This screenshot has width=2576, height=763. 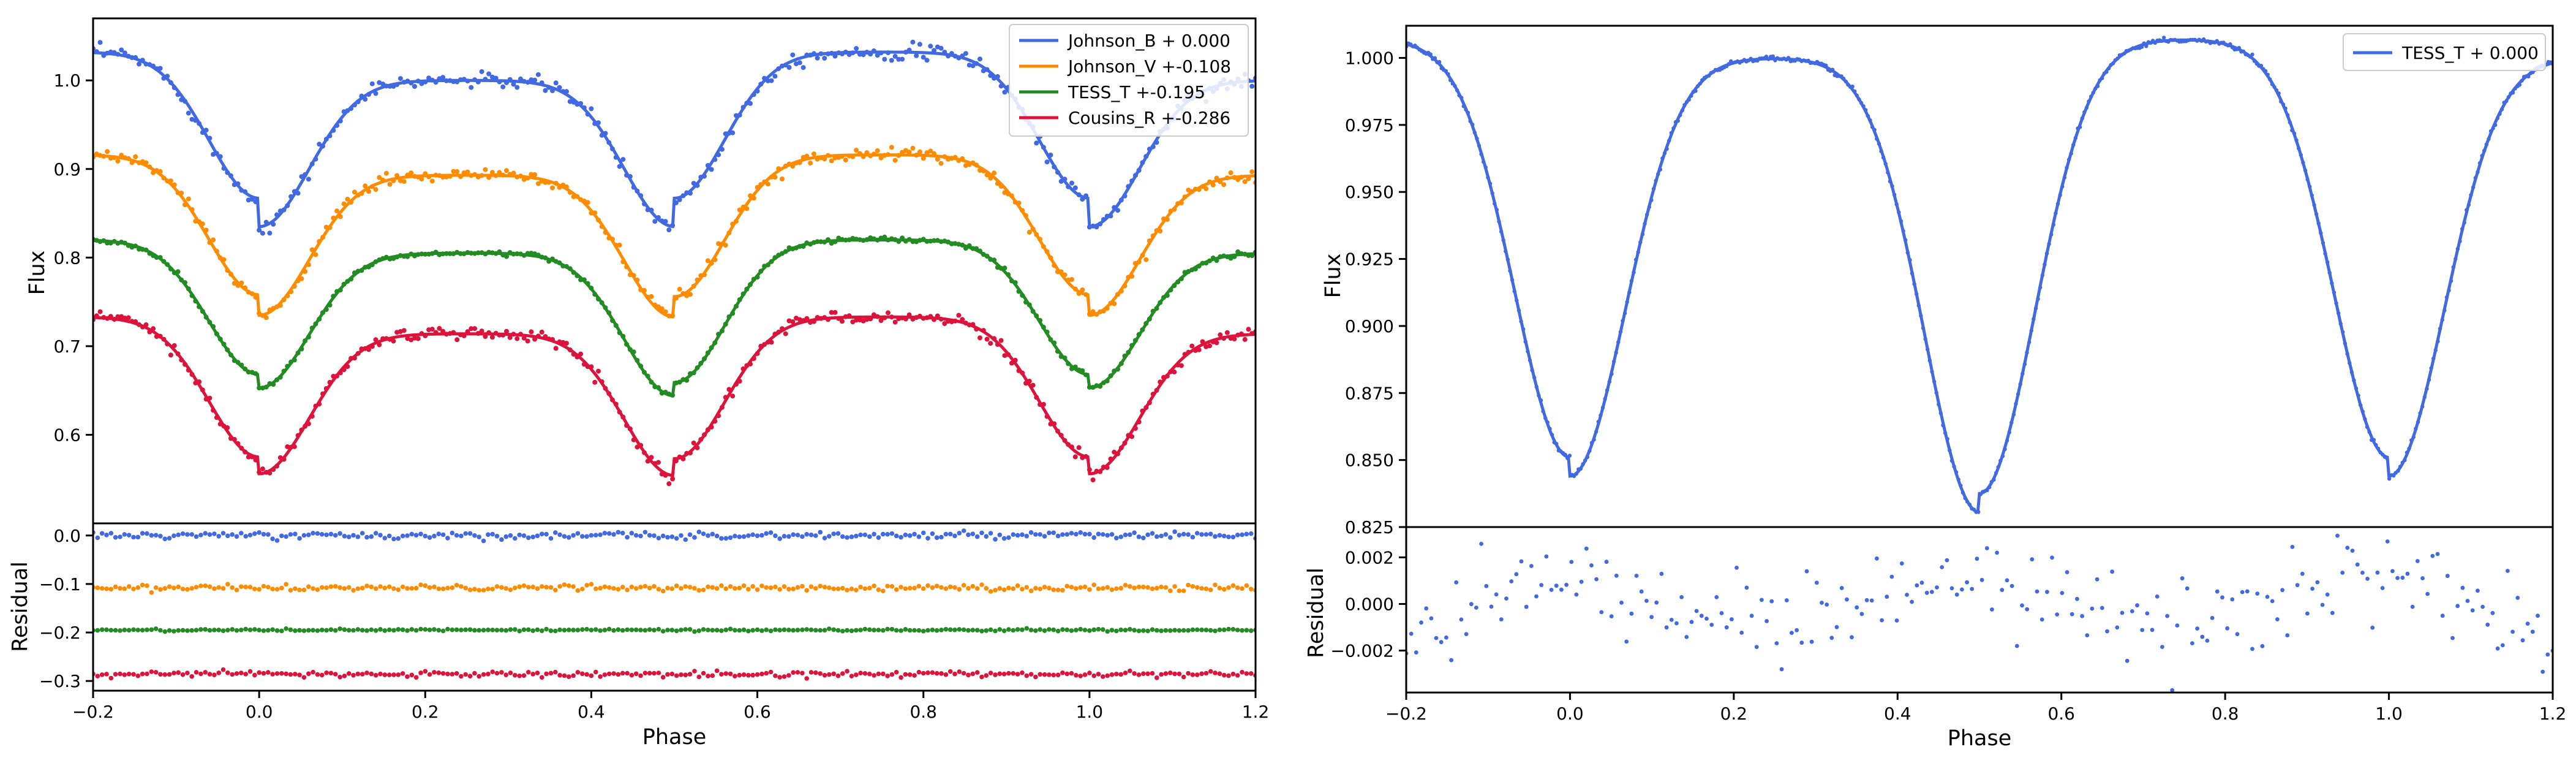 What do you see at coordinates (2252, 54) in the screenshot?
I see `data-point-tess_single` at bounding box center [2252, 54].